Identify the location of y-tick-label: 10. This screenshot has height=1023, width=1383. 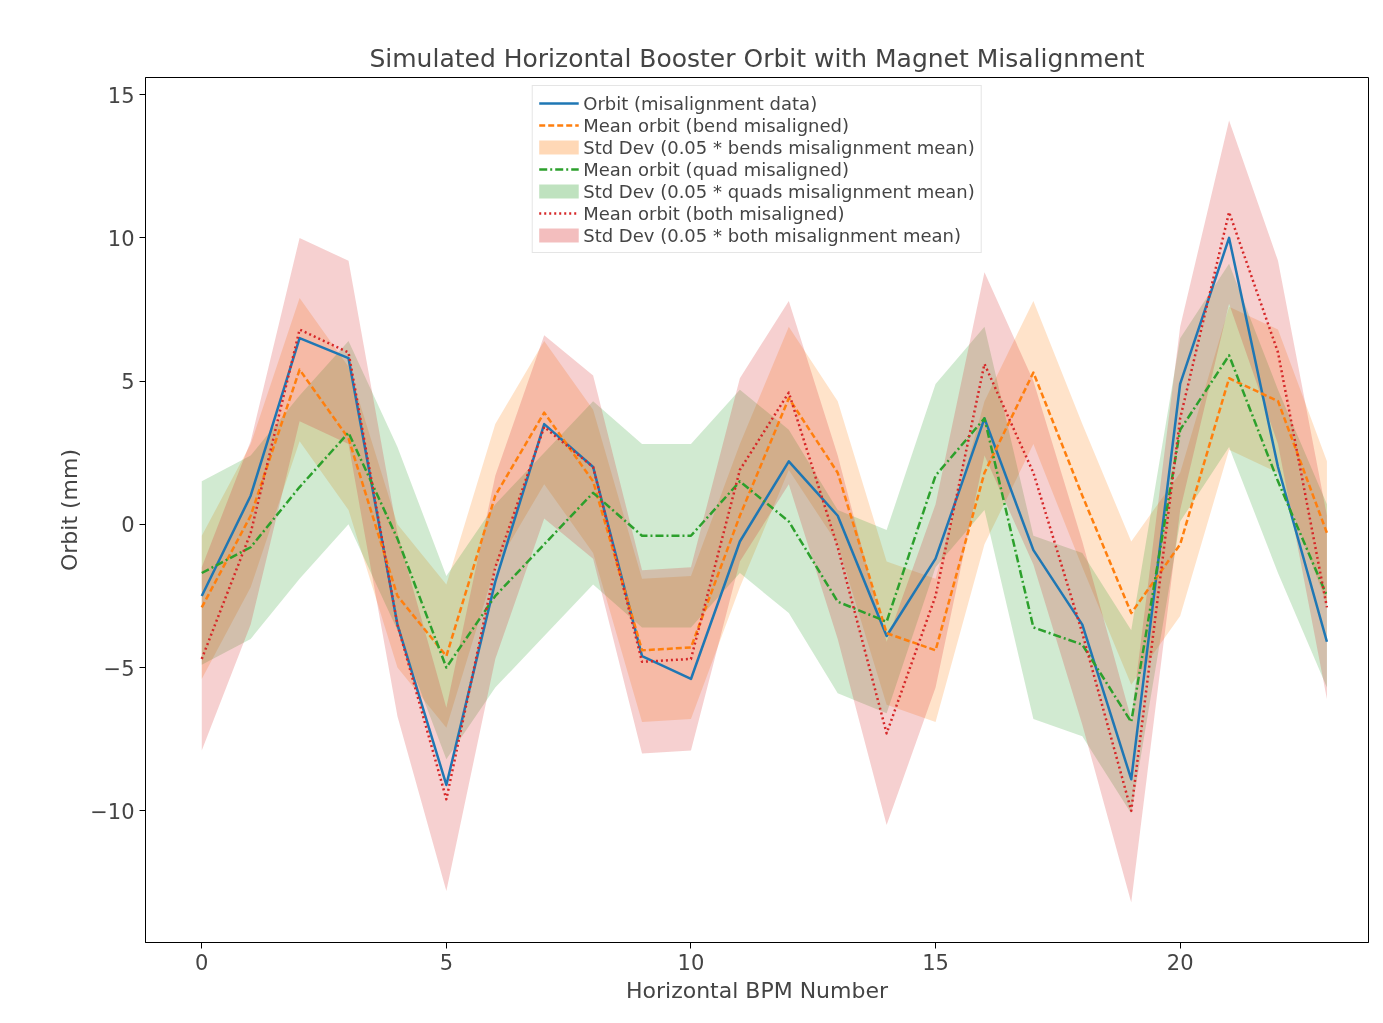
(121, 238).